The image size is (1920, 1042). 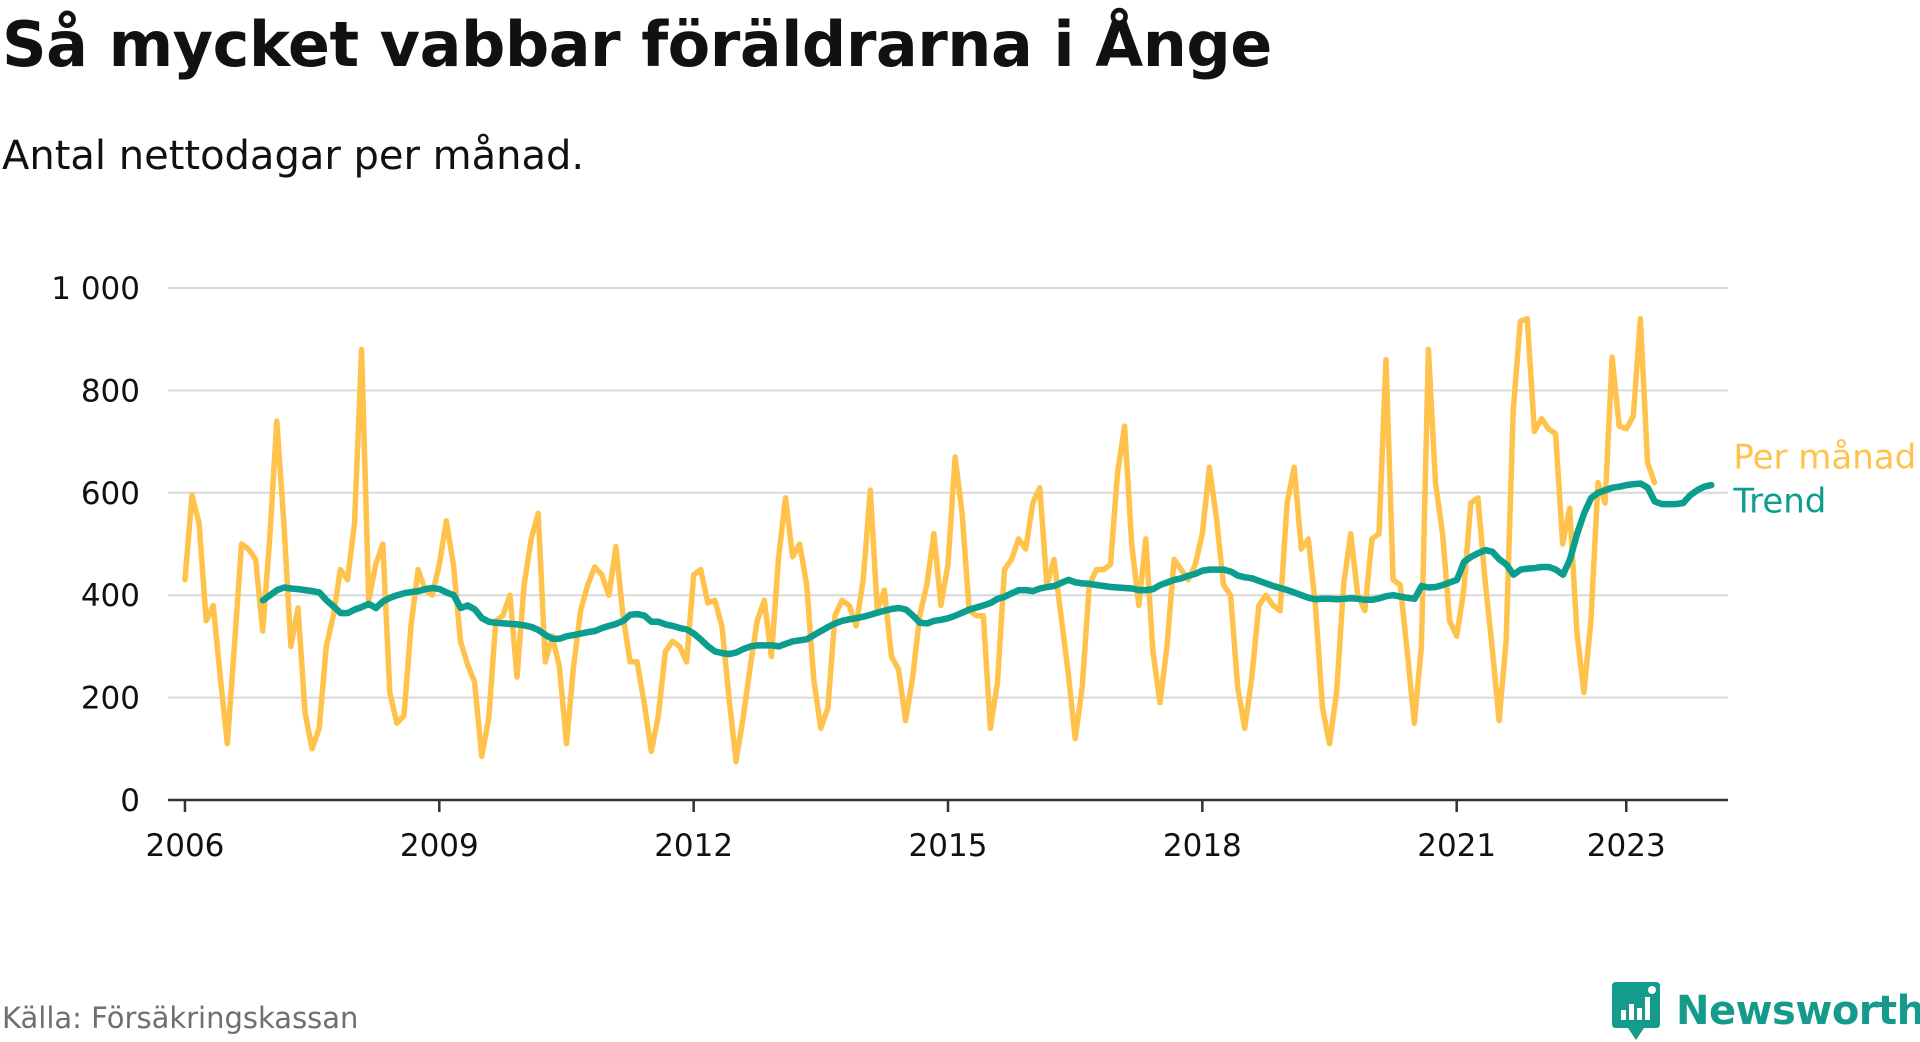 I want to click on brand-name: Newsworthy, so click(x=1798, y=1011).